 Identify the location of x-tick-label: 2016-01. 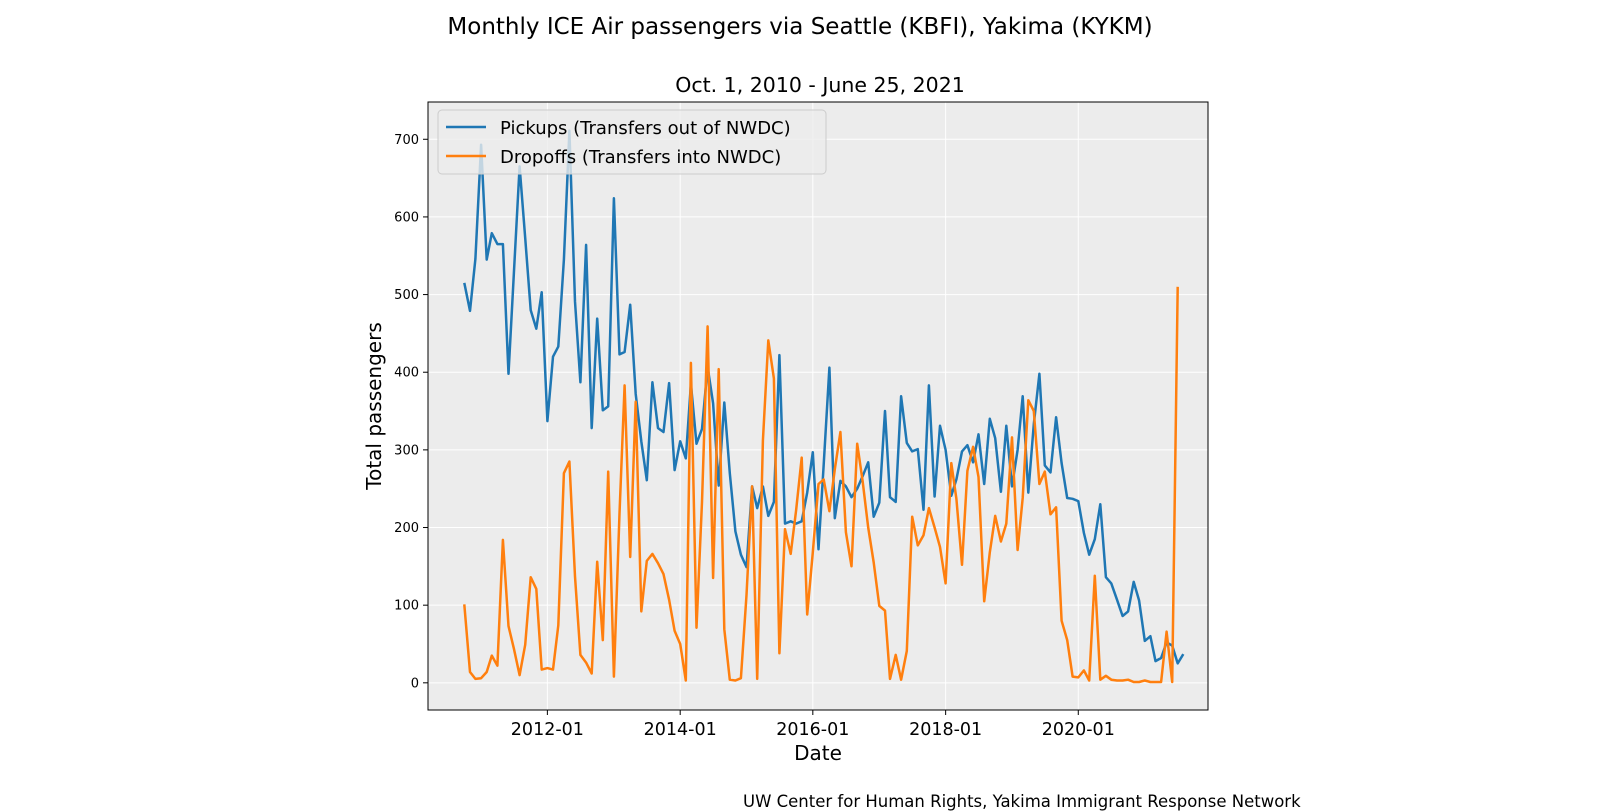
(812, 730).